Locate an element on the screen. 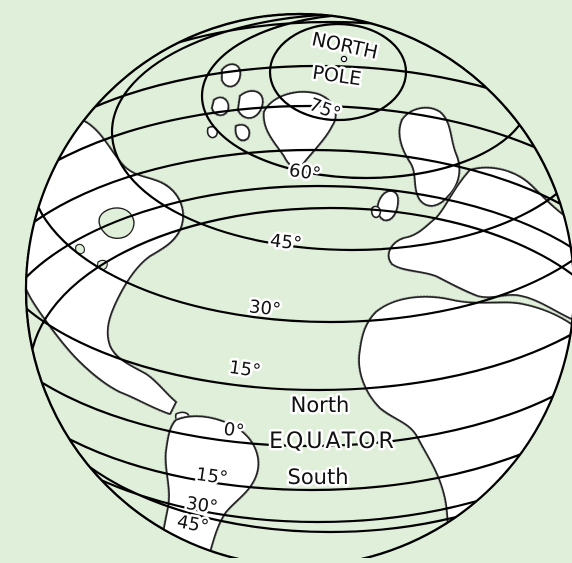  greenland-landmass is located at coordinates (299, 129).